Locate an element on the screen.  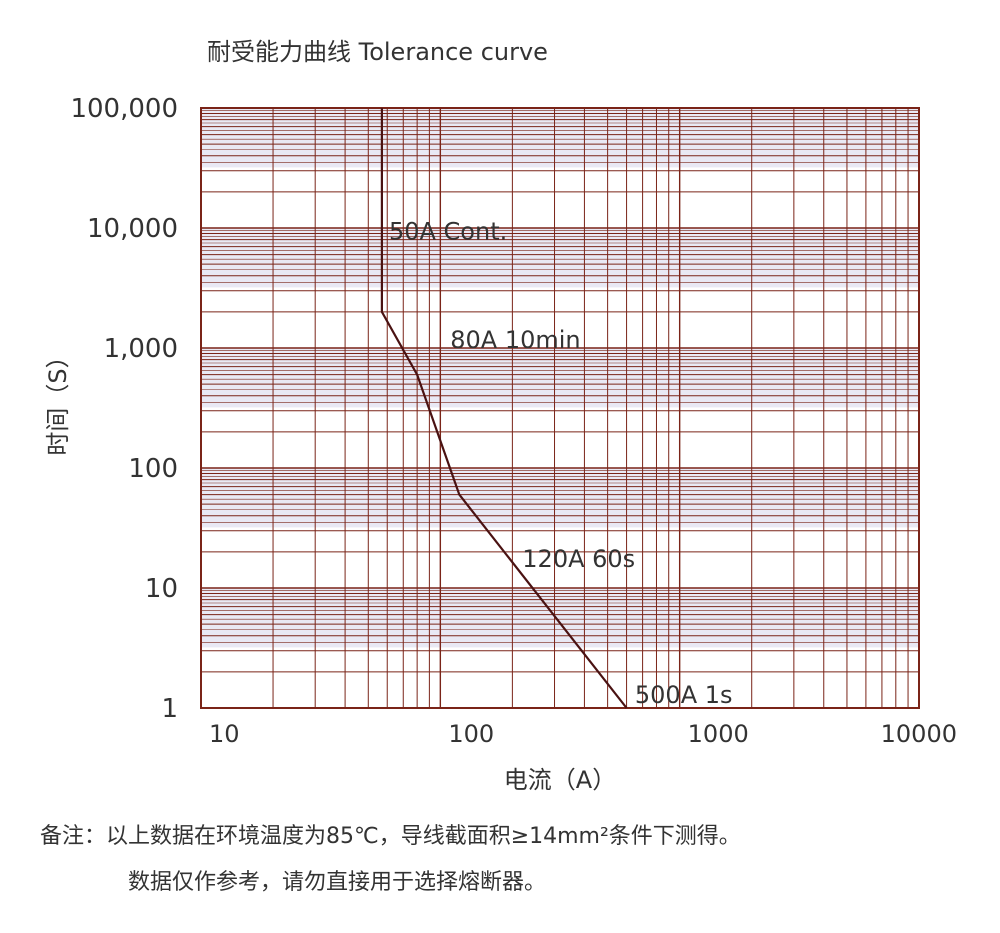
y-tick-label: 100 is located at coordinates (153, 469).